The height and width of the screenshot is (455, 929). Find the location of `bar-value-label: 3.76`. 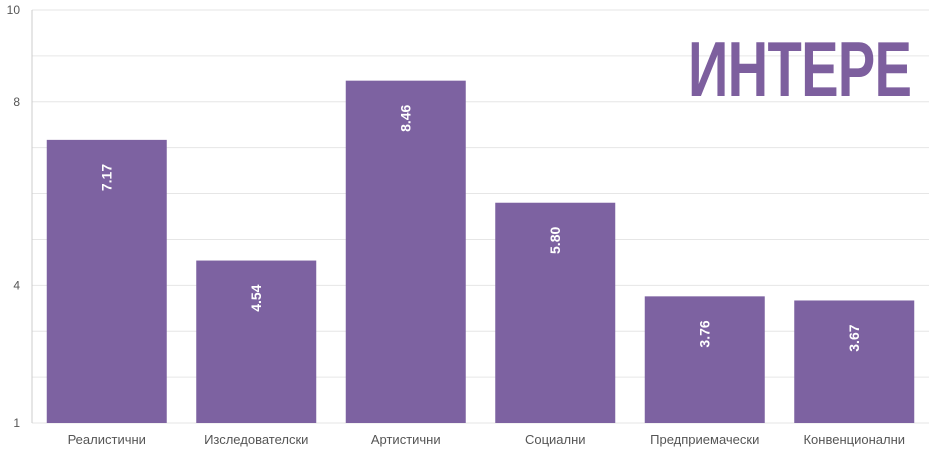

bar-value-label: 3.76 is located at coordinates (705, 333).